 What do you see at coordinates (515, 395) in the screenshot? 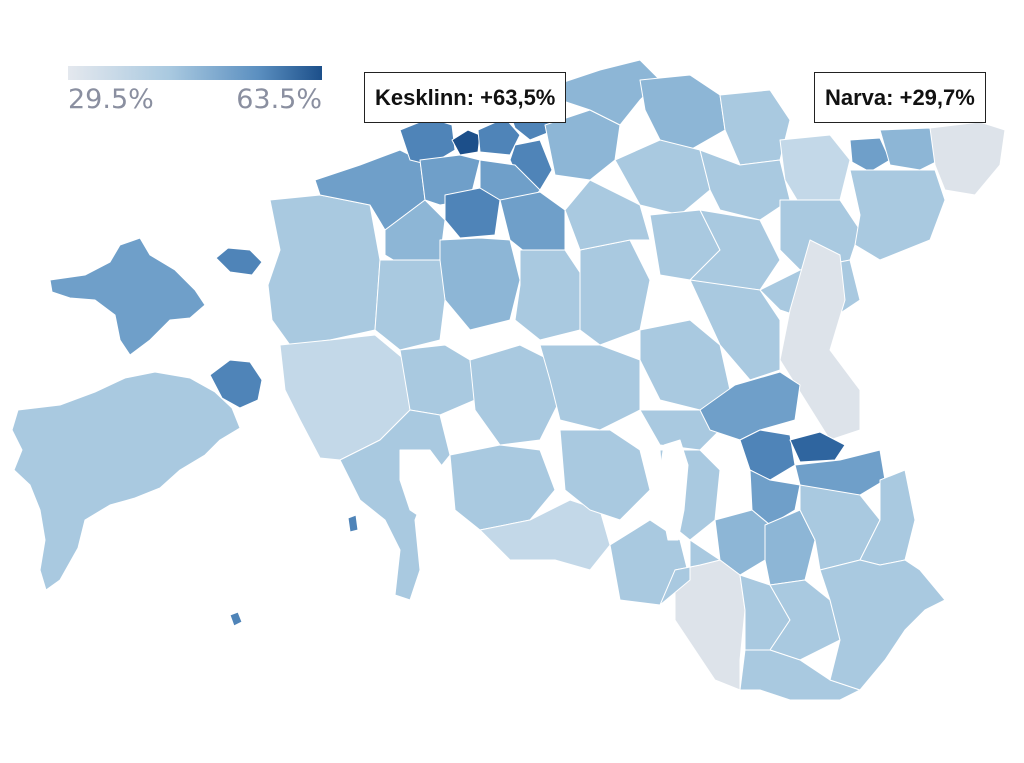
I see `region-toris` at bounding box center [515, 395].